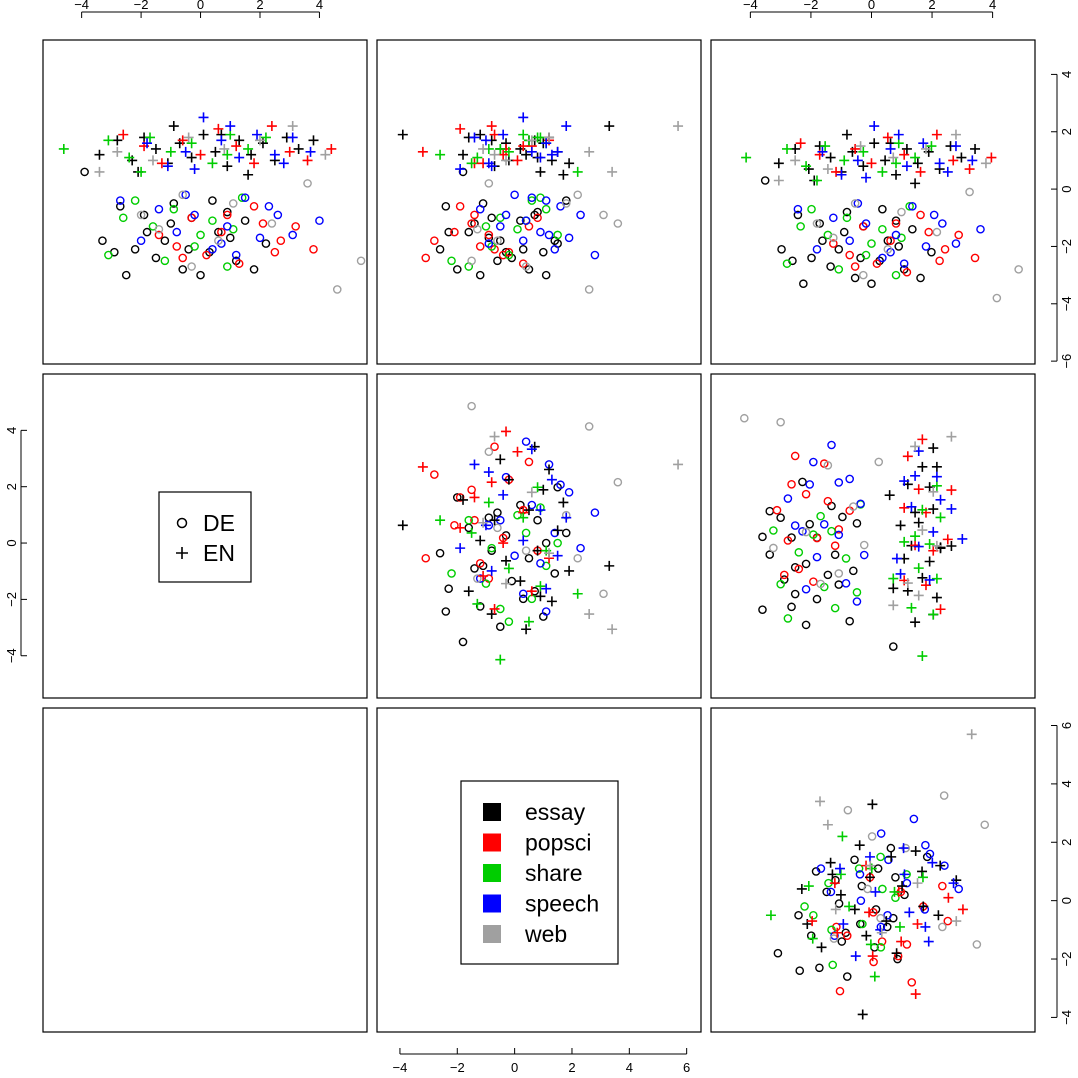 The width and height of the screenshot is (1078, 1078). What do you see at coordinates (1066, 725) in the screenshot?
I see `right-tick-label-row3-5: 6` at bounding box center [1066, 725].